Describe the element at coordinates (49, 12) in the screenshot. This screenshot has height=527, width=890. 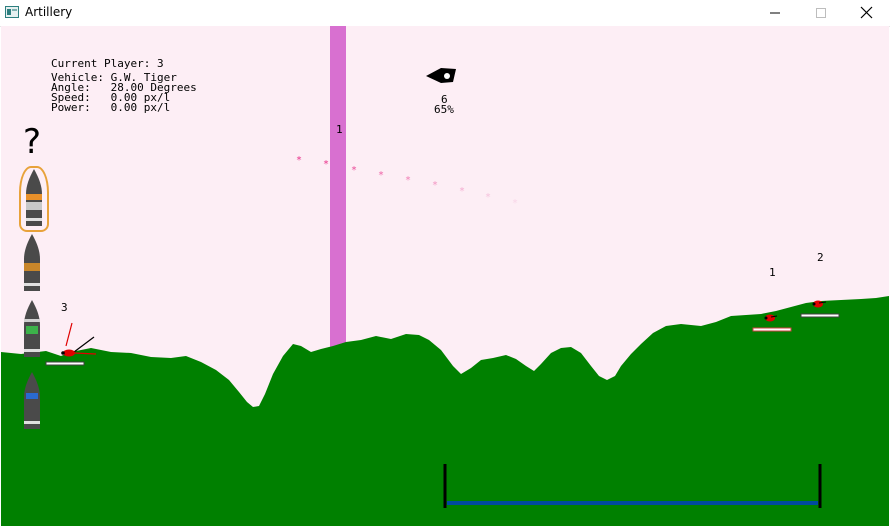
I see `window-title: Artillery` at that location.